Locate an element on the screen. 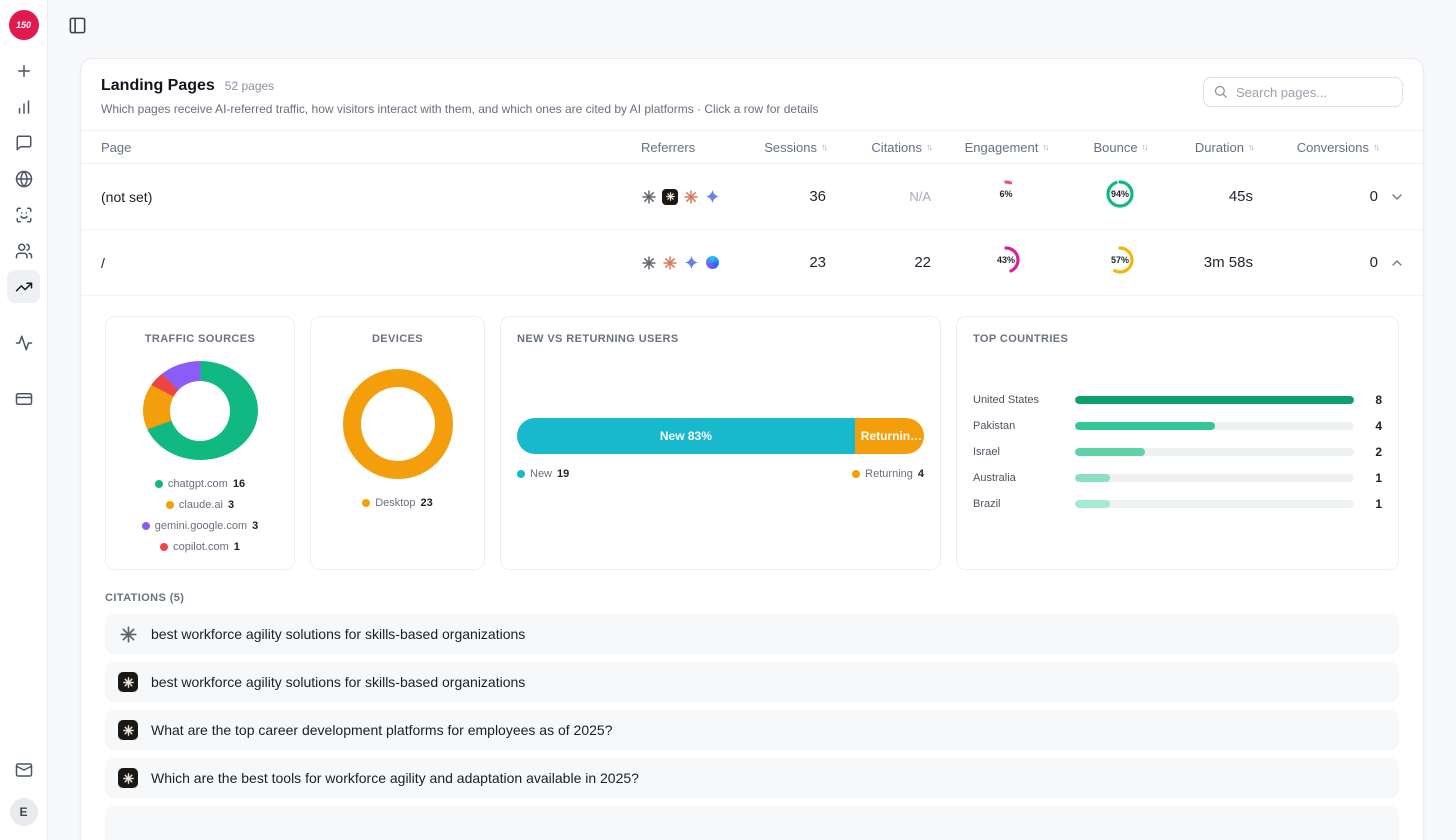 This screenshot has height=840, width=1456. credit-card-icon is located at coordinates (23, 398).